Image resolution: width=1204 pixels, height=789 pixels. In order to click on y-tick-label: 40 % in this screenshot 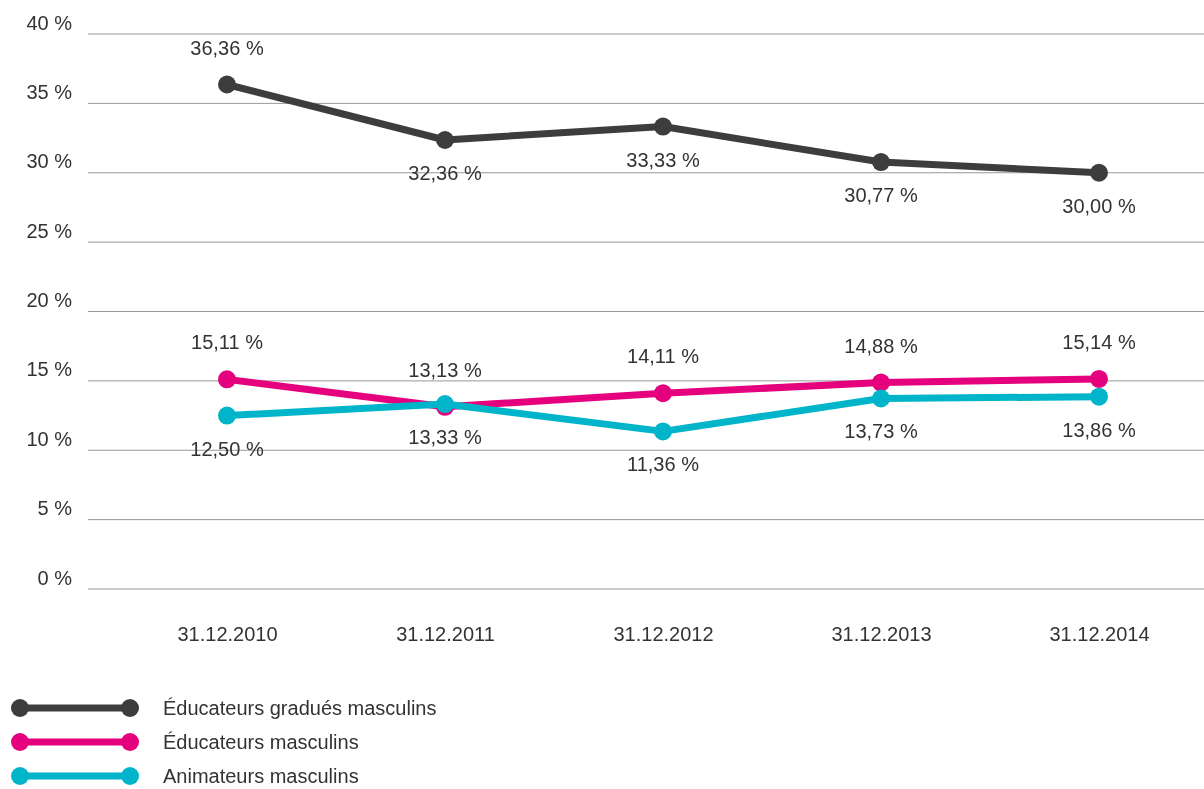, I will do `click(49, 22)`.